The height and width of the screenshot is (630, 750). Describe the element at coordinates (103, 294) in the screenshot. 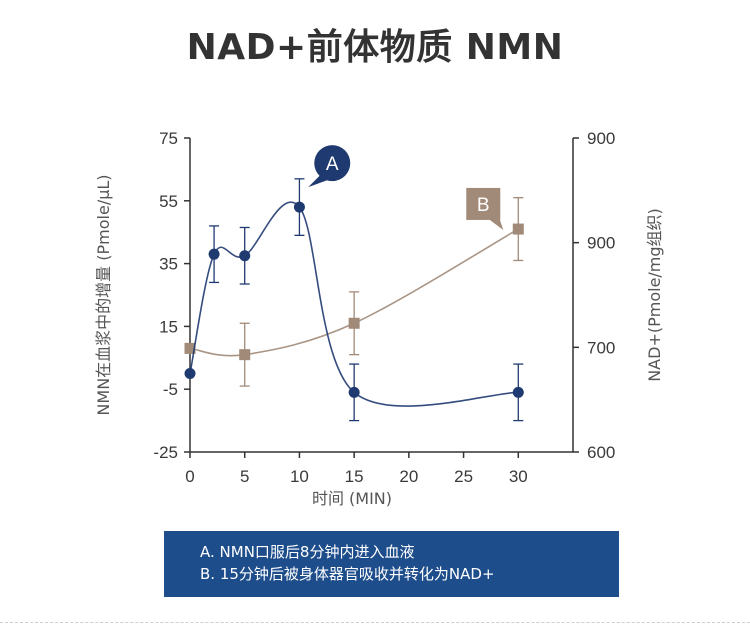

I see `y-left-axis-label: NMN在血浆中的增量 (Pmole/μL)` at that location.